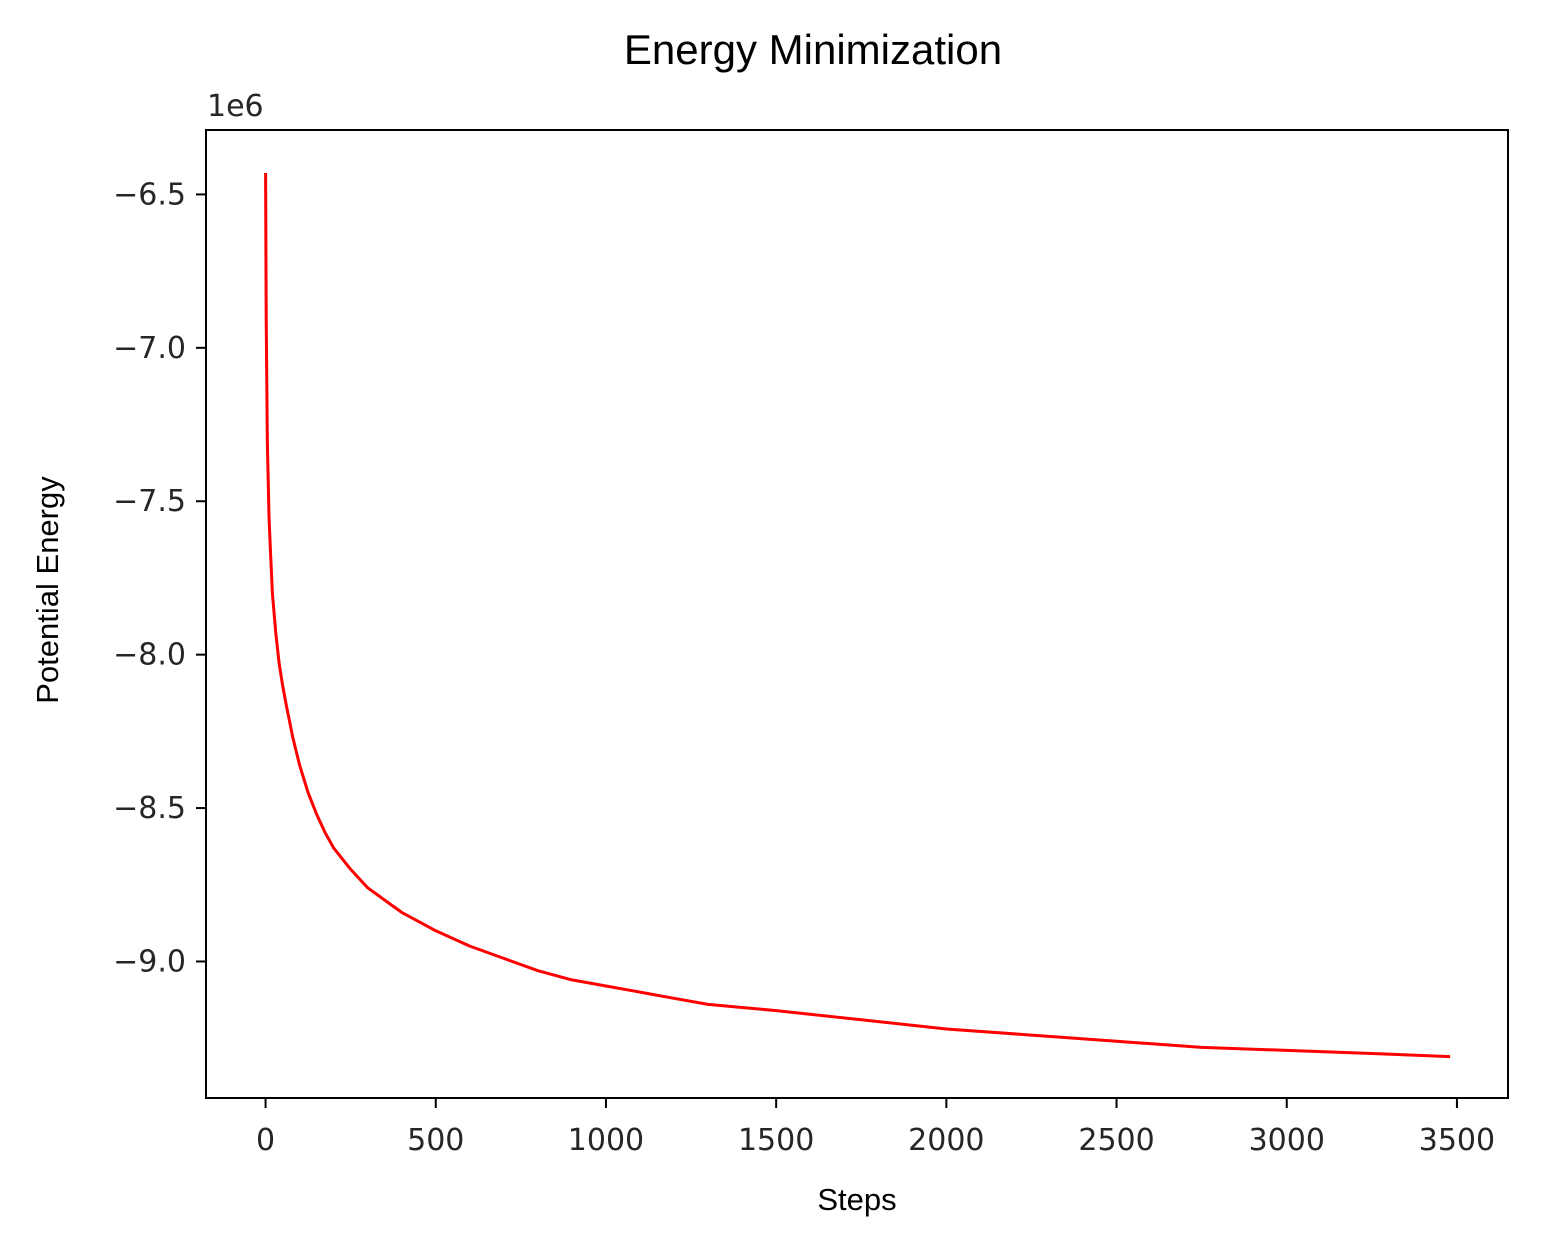 The image size is (1563, 1241). I want to click on y-tick-label: −7.0, so click(149, 348).